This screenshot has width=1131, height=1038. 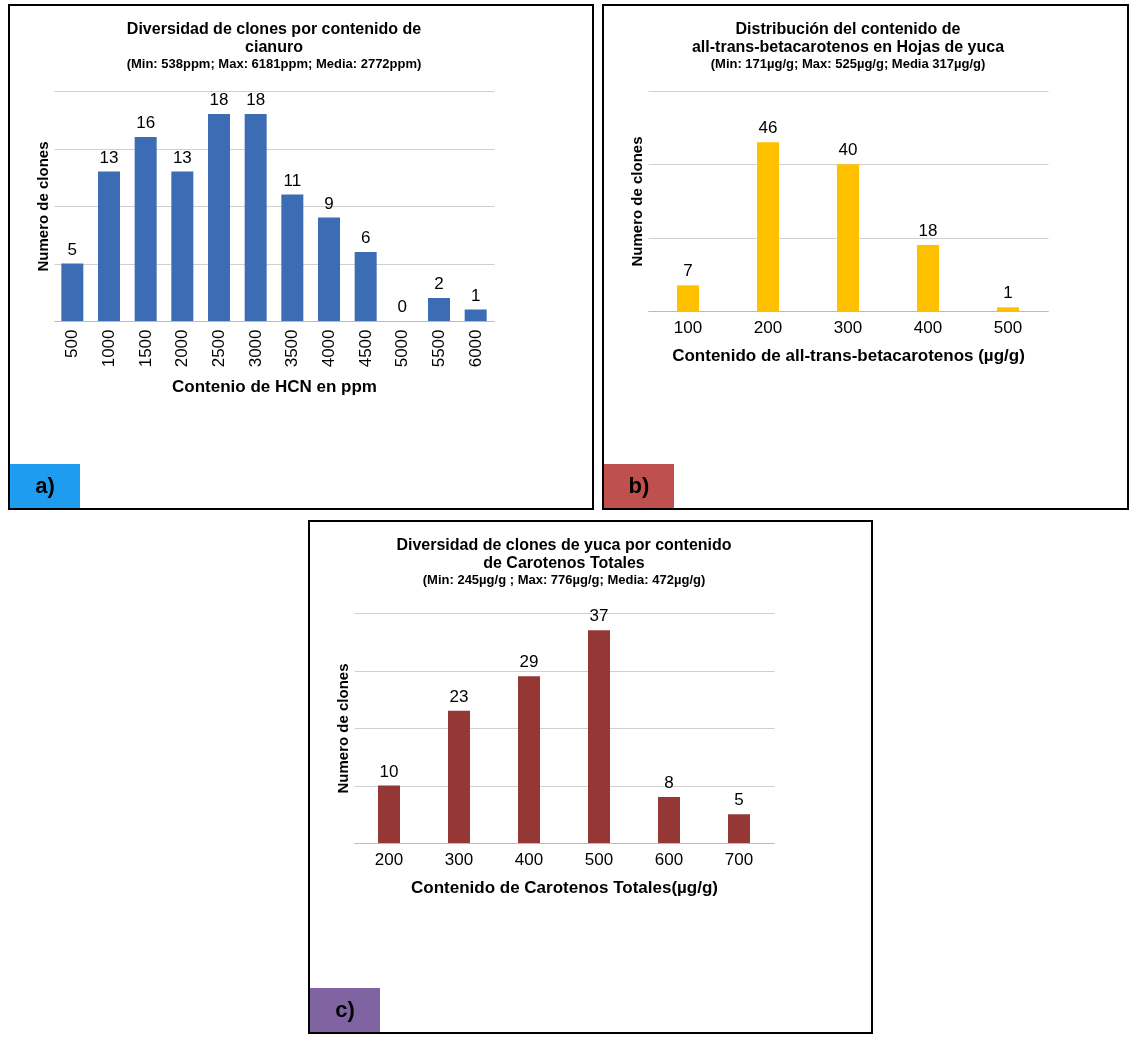 What do you see at coordinates (292, 180) in the screenshot?
I see `data-label: 11` at bounding box center [292, 180].